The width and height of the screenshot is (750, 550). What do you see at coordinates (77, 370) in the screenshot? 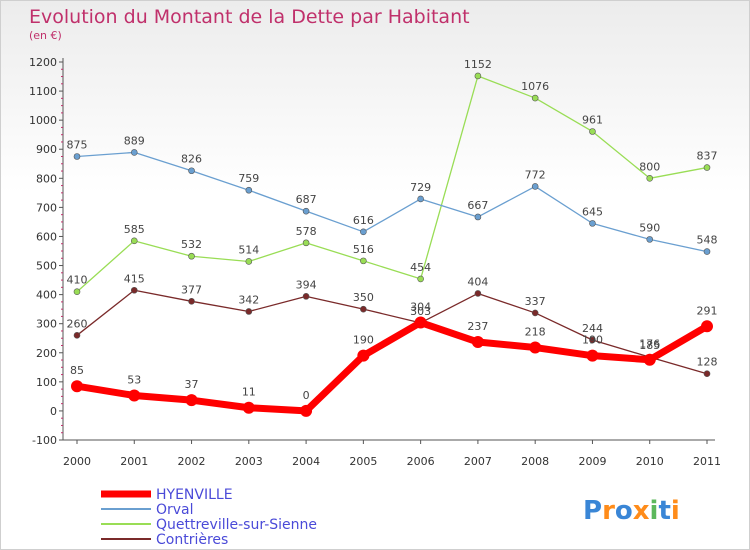
I see `data-label: 85` at bounding box center [77, 370].